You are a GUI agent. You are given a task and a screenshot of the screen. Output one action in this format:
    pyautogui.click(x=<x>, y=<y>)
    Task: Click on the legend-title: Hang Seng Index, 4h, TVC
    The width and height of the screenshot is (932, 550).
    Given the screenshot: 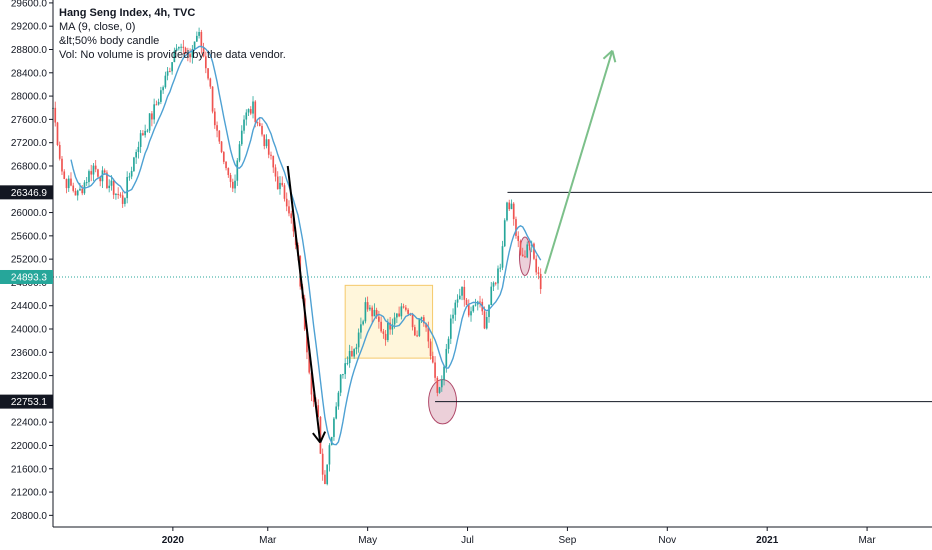 What is the action you would take?
    pyautogui.click(x=127, y=13)
    